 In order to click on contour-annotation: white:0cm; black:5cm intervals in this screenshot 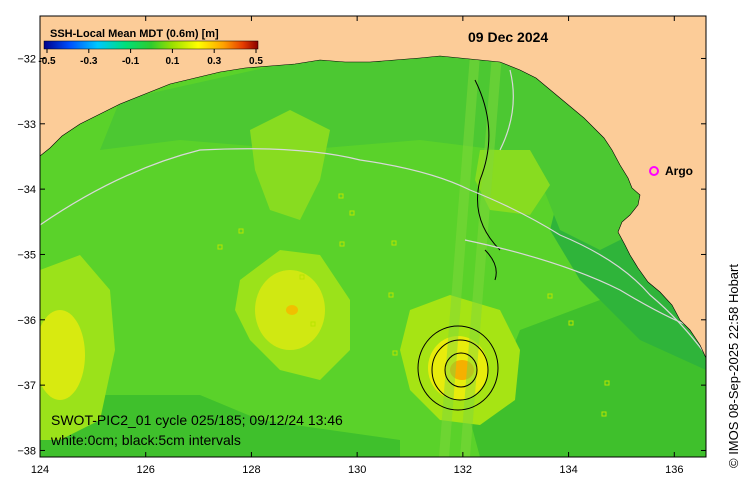, I will do `click(145, 440)`.